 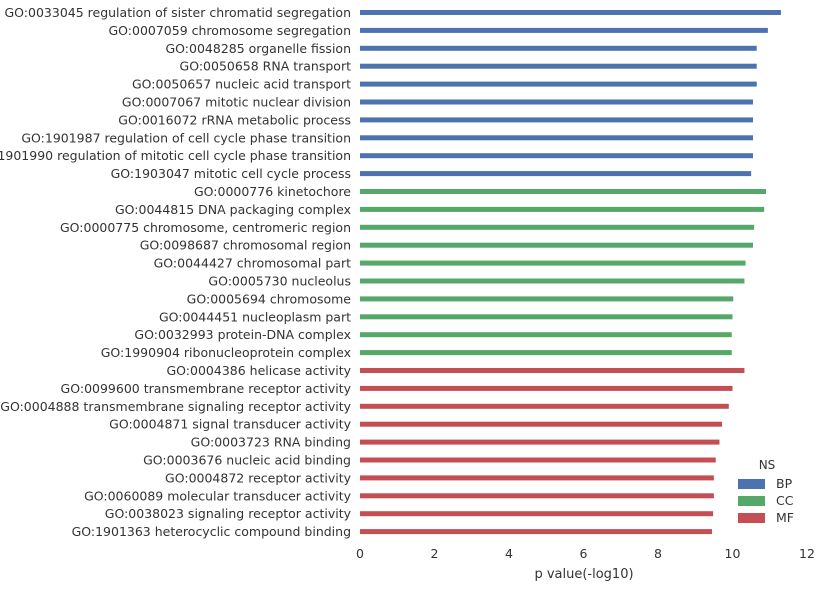 What do you see at coordinates (785, 517) in the screenshot?
I see `legend-label-mf: MF` at bounding box center [785, 517].